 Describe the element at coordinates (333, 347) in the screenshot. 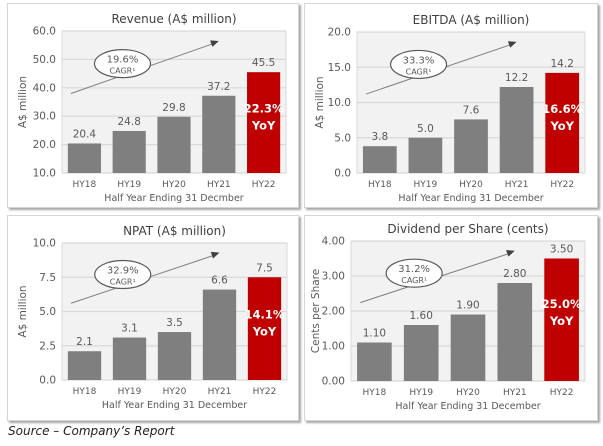

I see `y-tick-label: 1.00` at that location.